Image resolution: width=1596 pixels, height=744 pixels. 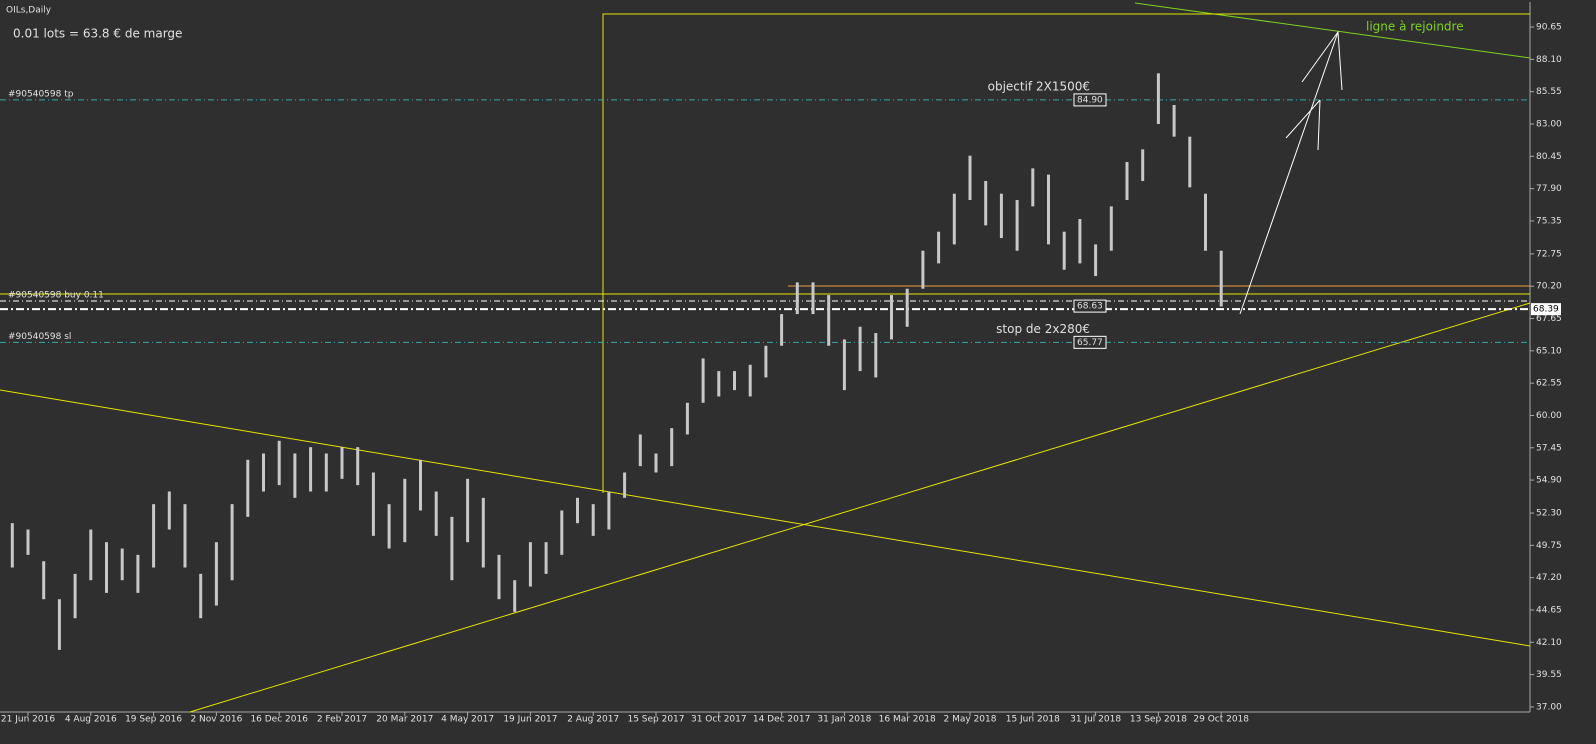 I want to click on x-tick-label: 4 May 2017, so click(x=467, y=720).